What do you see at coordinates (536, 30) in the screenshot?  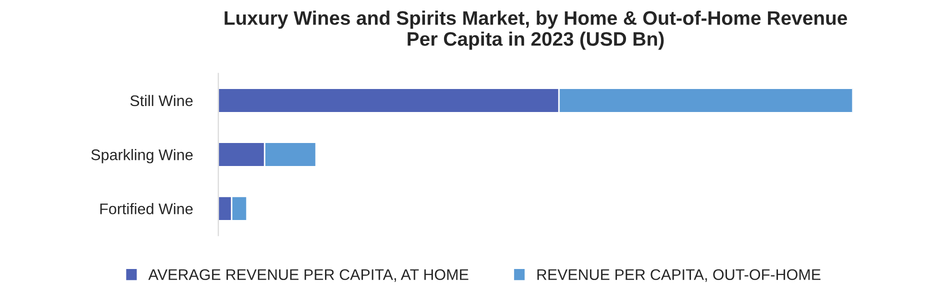 I see `chart-title: Luxury Wines and Spirits Market, by Home & Out-of-Home Revenue Per Capita in 2023 (USD Bn)` at bounding box center [536, 30].